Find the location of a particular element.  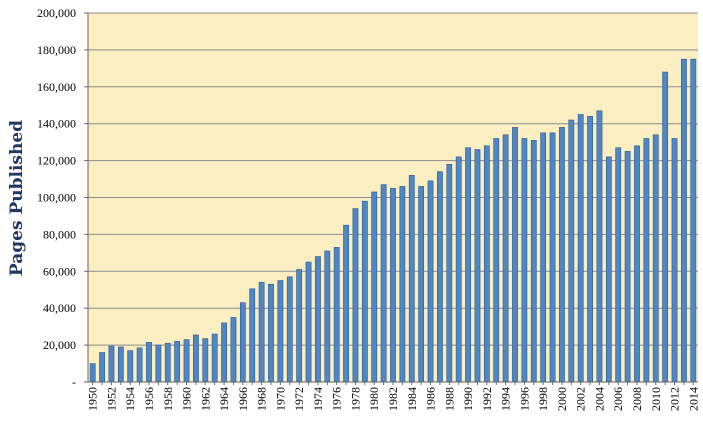

x-tick-label: 2014 is located at coordinates (693, 399).